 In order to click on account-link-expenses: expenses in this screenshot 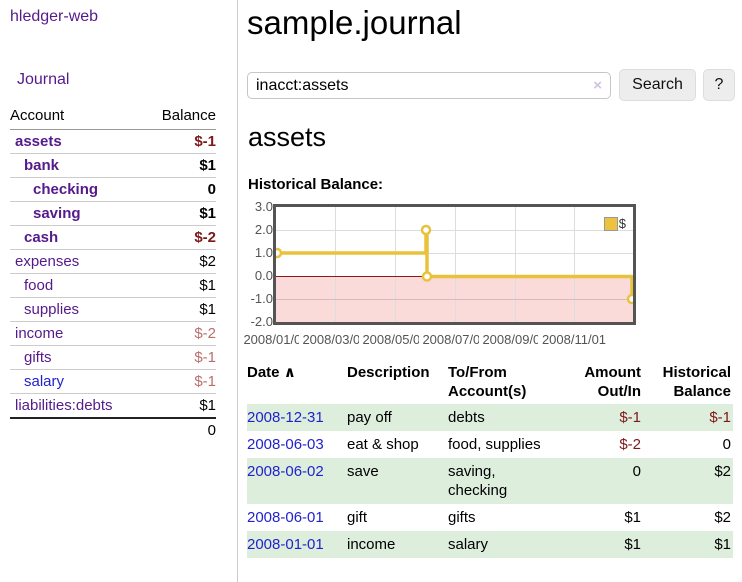, I will do `click(47, 261)`.